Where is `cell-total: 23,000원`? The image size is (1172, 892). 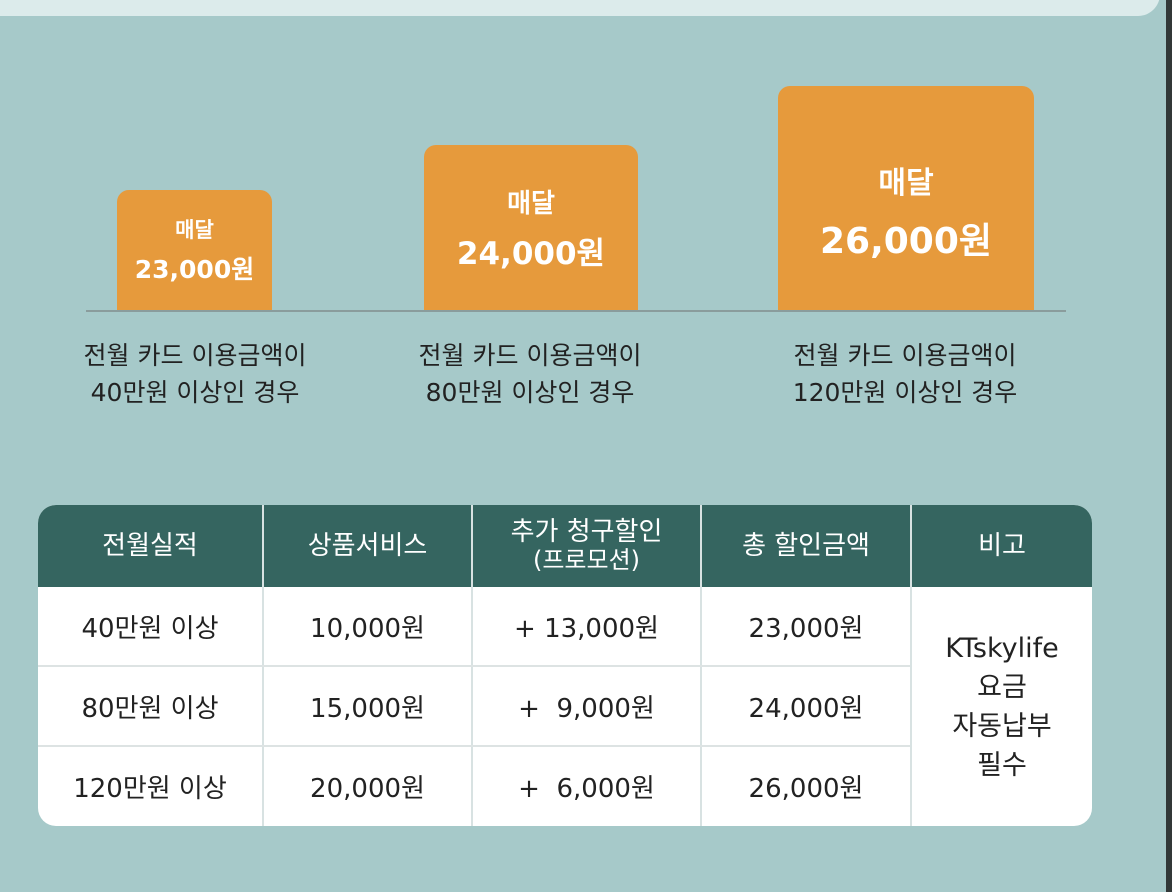
cell-total: 23,000원 is located at coordinates (806, 628).